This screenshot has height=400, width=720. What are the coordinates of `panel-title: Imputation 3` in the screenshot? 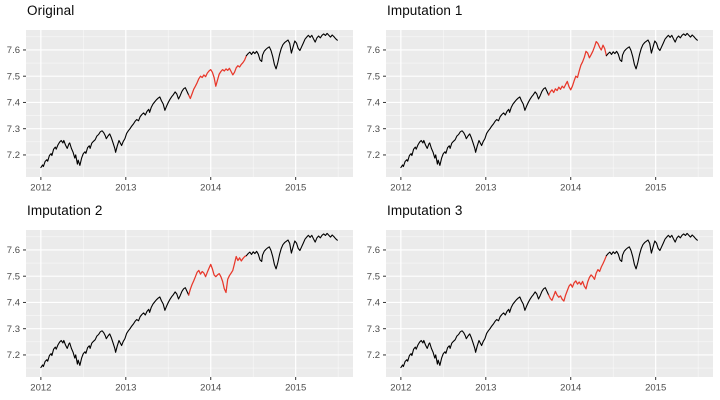 It's located at (425, 210).